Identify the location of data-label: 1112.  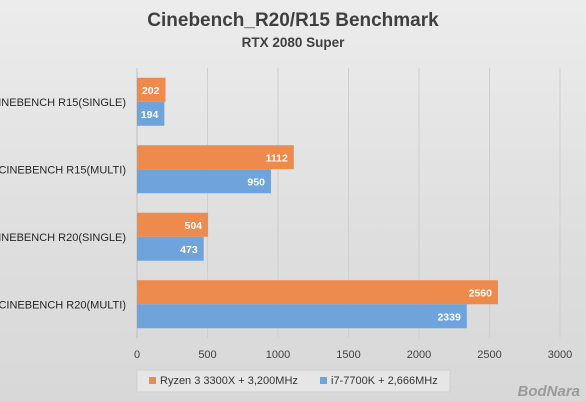
(277, 158).